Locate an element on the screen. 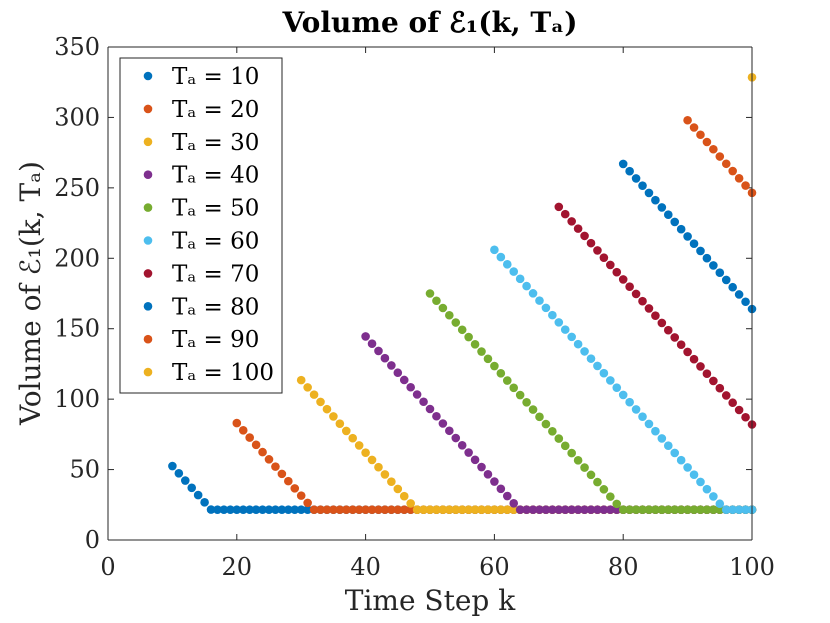  y-tick-label: 0 is located at coordinates (92, 540).